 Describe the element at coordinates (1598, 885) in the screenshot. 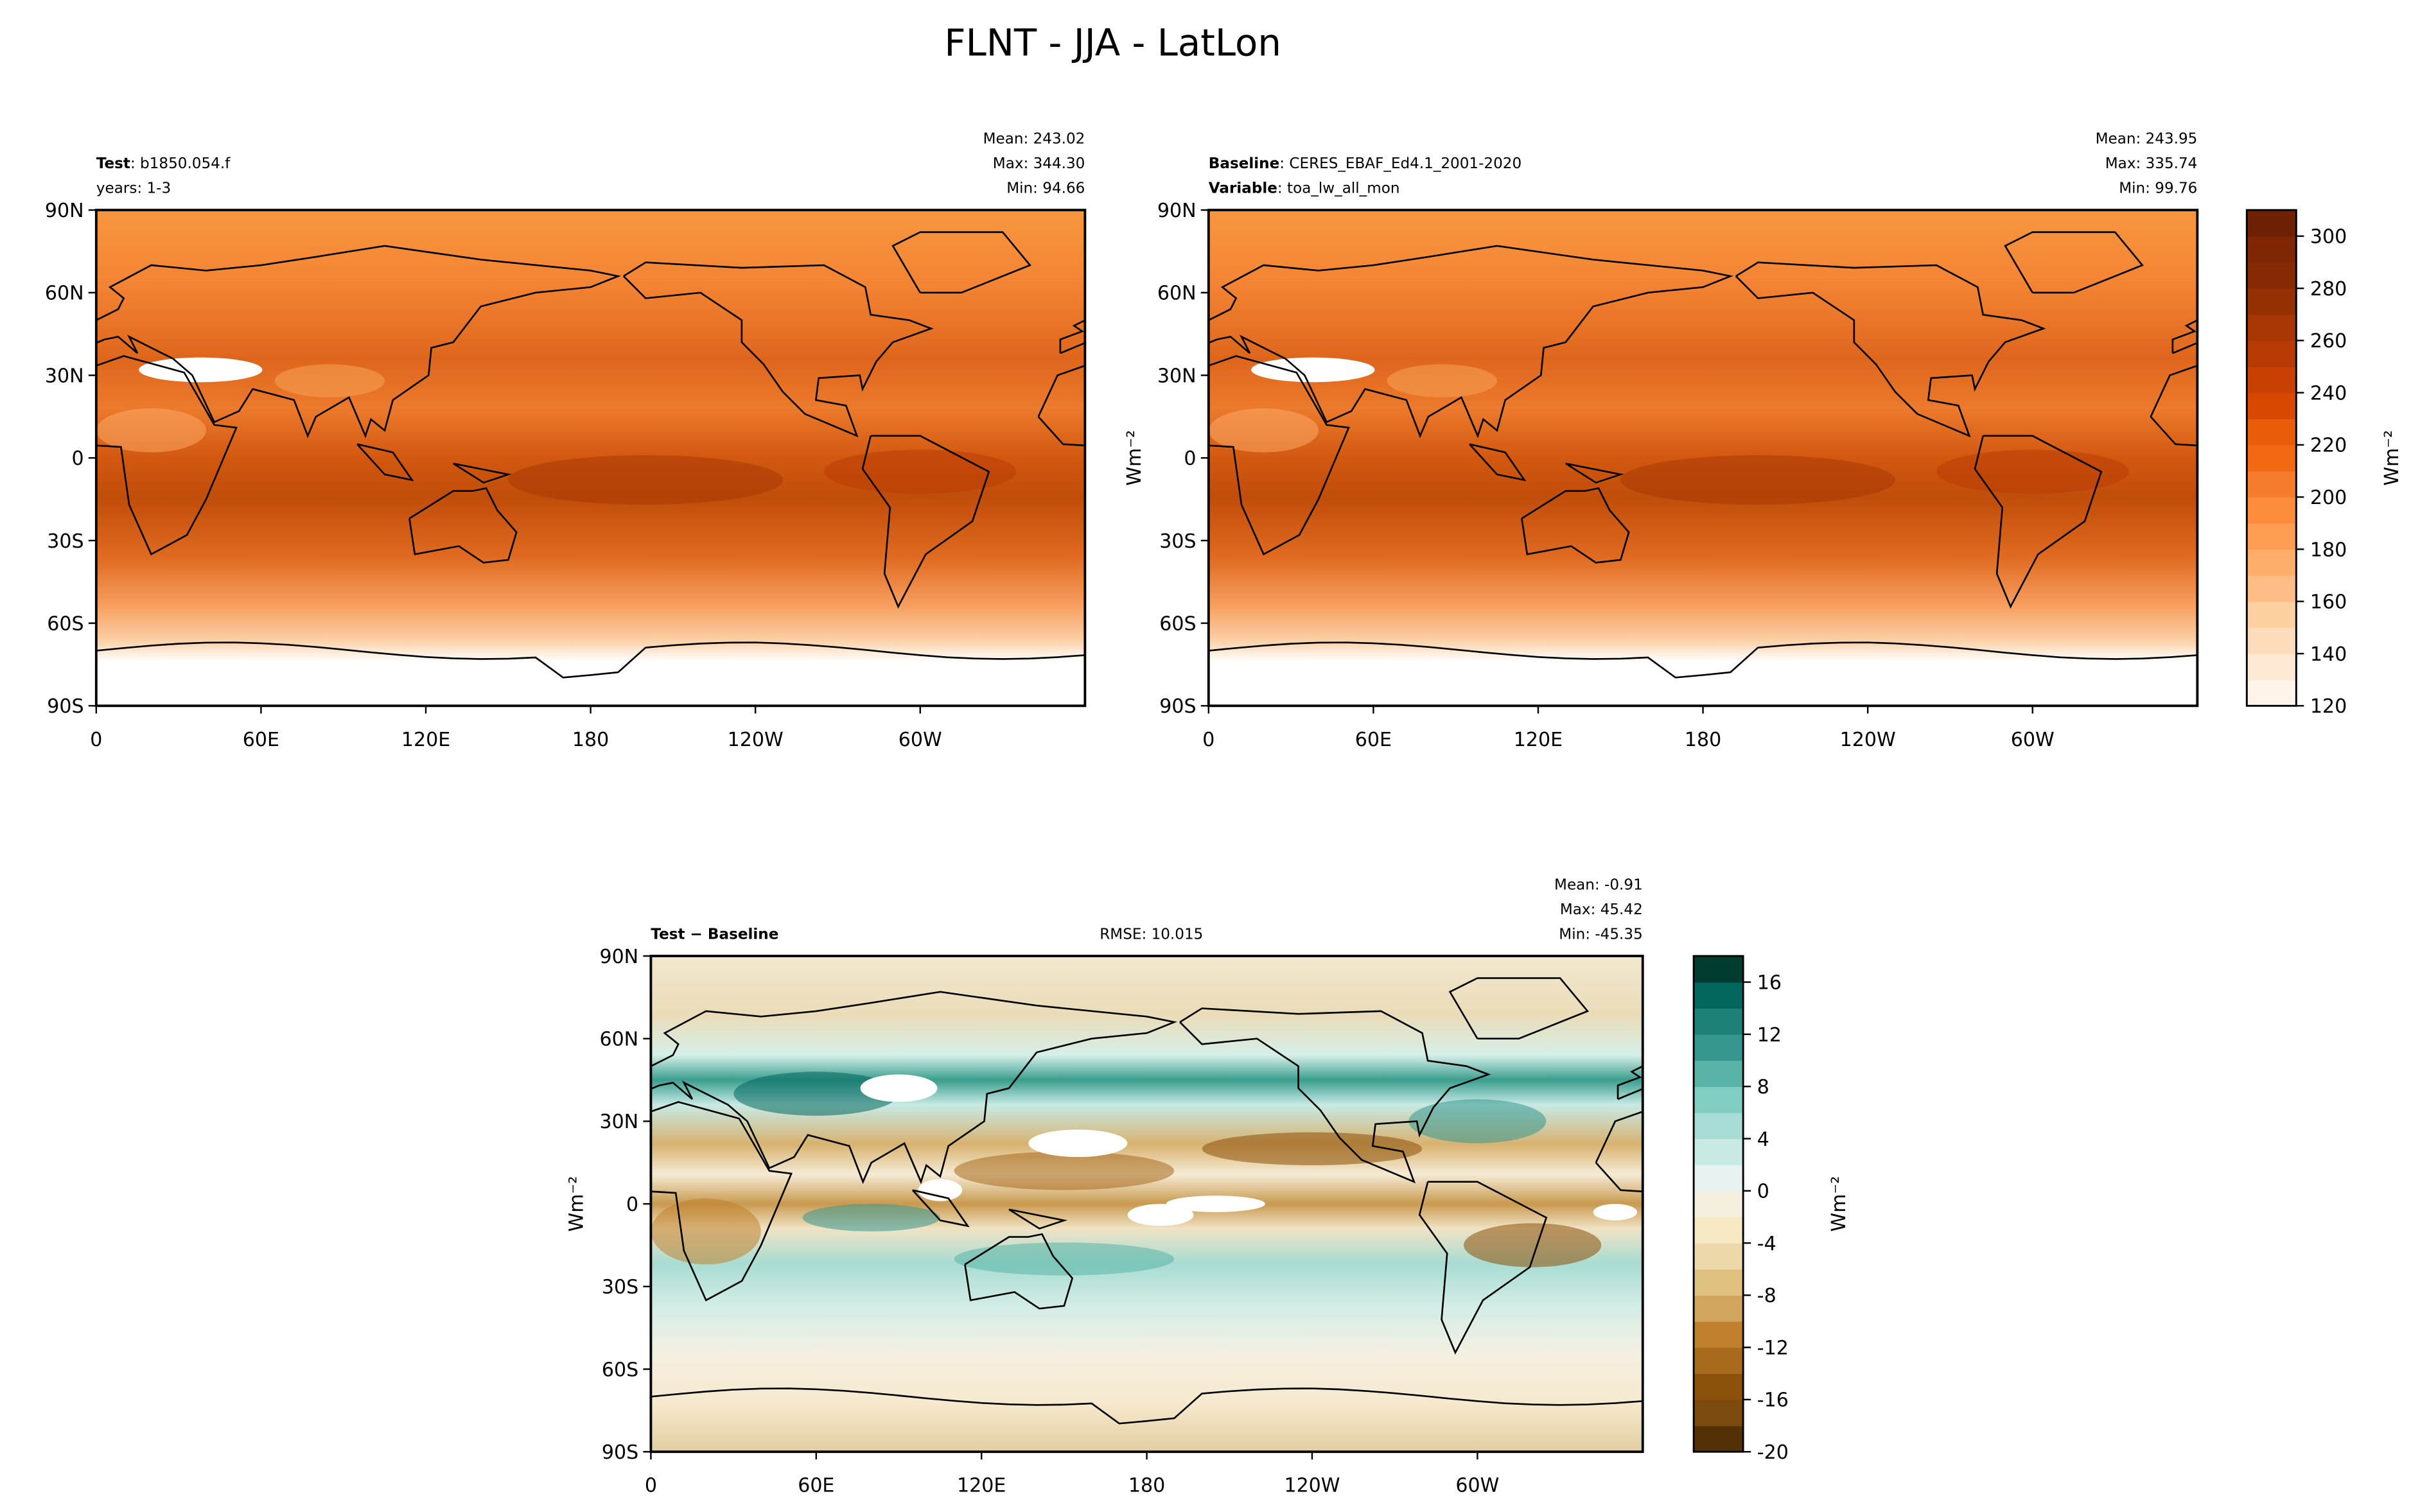

I see `stat-label: Mean: -0.91` at that location.